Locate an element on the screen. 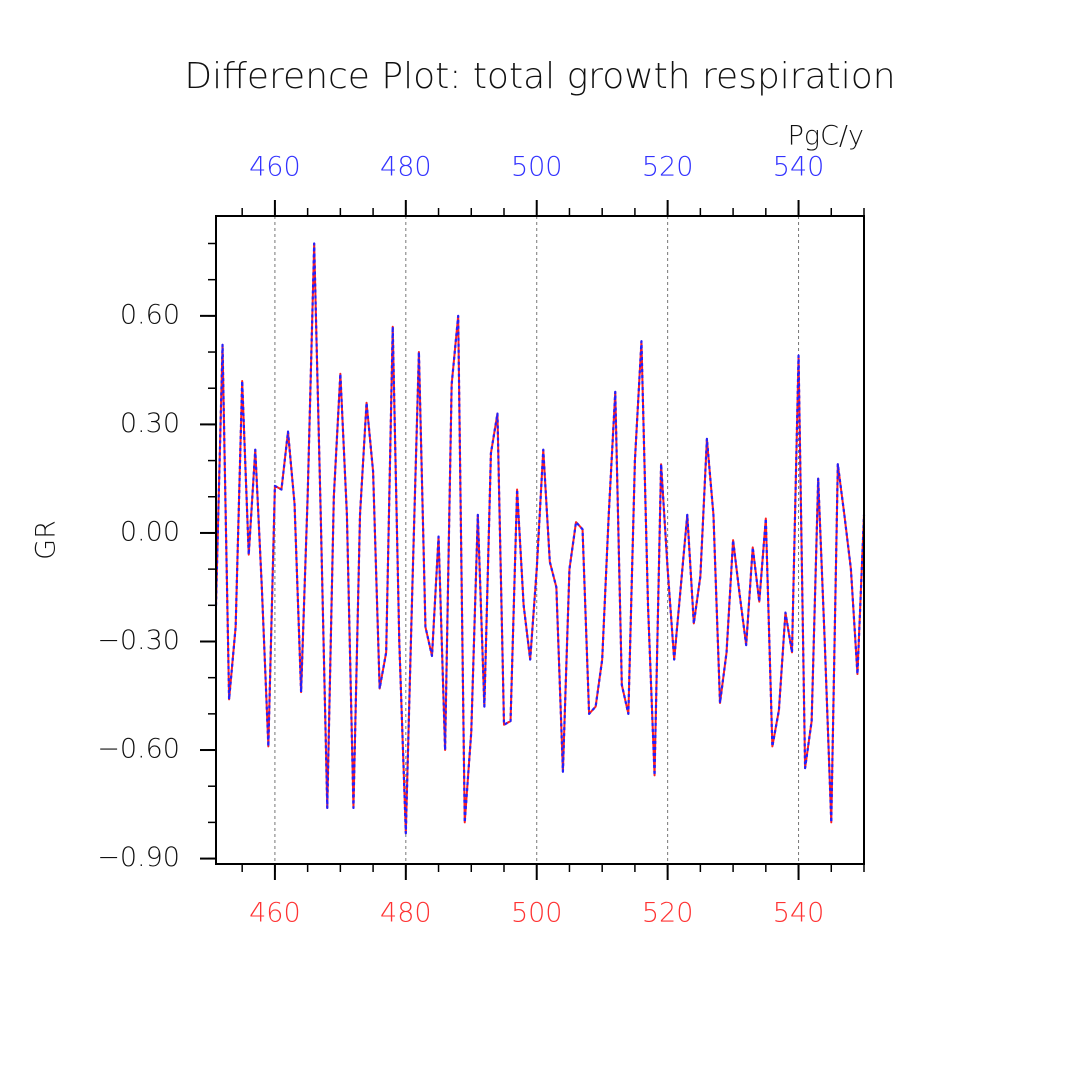 Image resolution: width=1080 pixels, height=1080 pixels. x-tick-label-bottom: 520 is located at coordinates (668, 913).